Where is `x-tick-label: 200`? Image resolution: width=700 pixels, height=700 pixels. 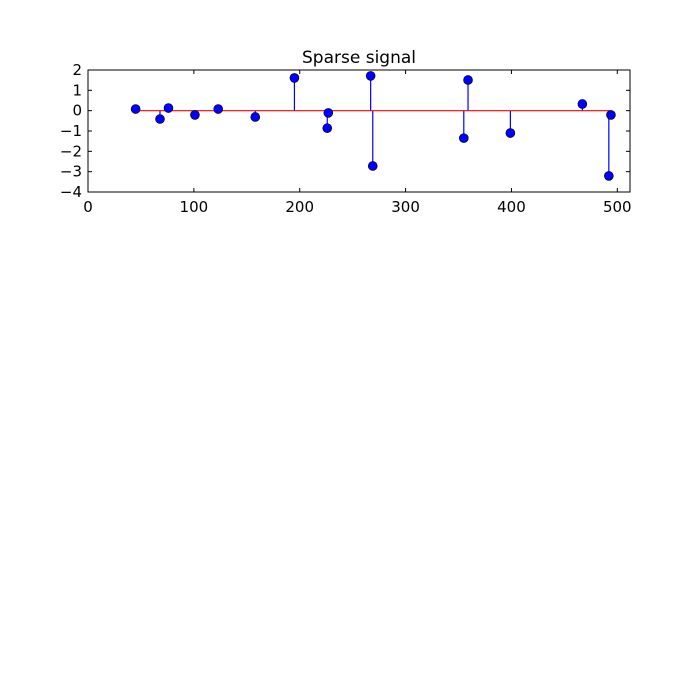 x-tick-label: 200 is located at coordinates (299, 207).